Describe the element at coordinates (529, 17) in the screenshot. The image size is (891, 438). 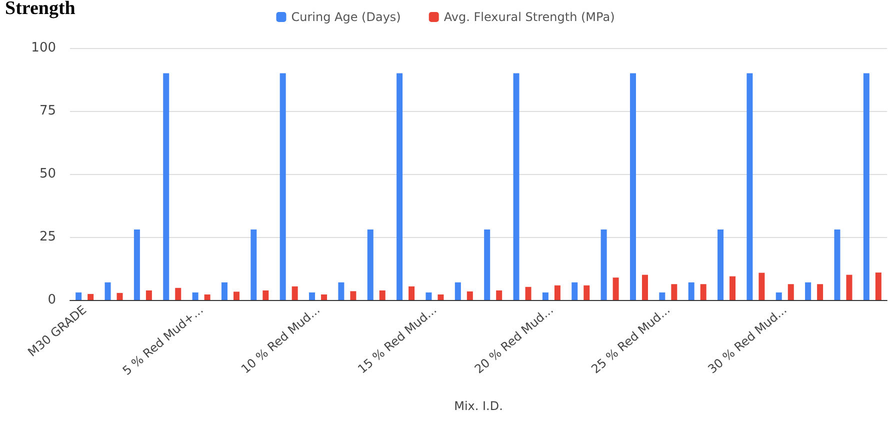
I see `legend-label: Avg. Flexural Strength (MPa)` at that location.